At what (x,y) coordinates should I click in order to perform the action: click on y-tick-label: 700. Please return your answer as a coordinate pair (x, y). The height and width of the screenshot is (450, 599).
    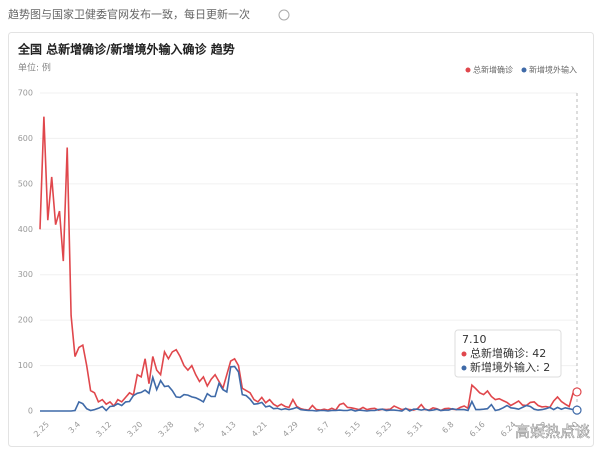
    Looking at the image, I should click on (25, 93).